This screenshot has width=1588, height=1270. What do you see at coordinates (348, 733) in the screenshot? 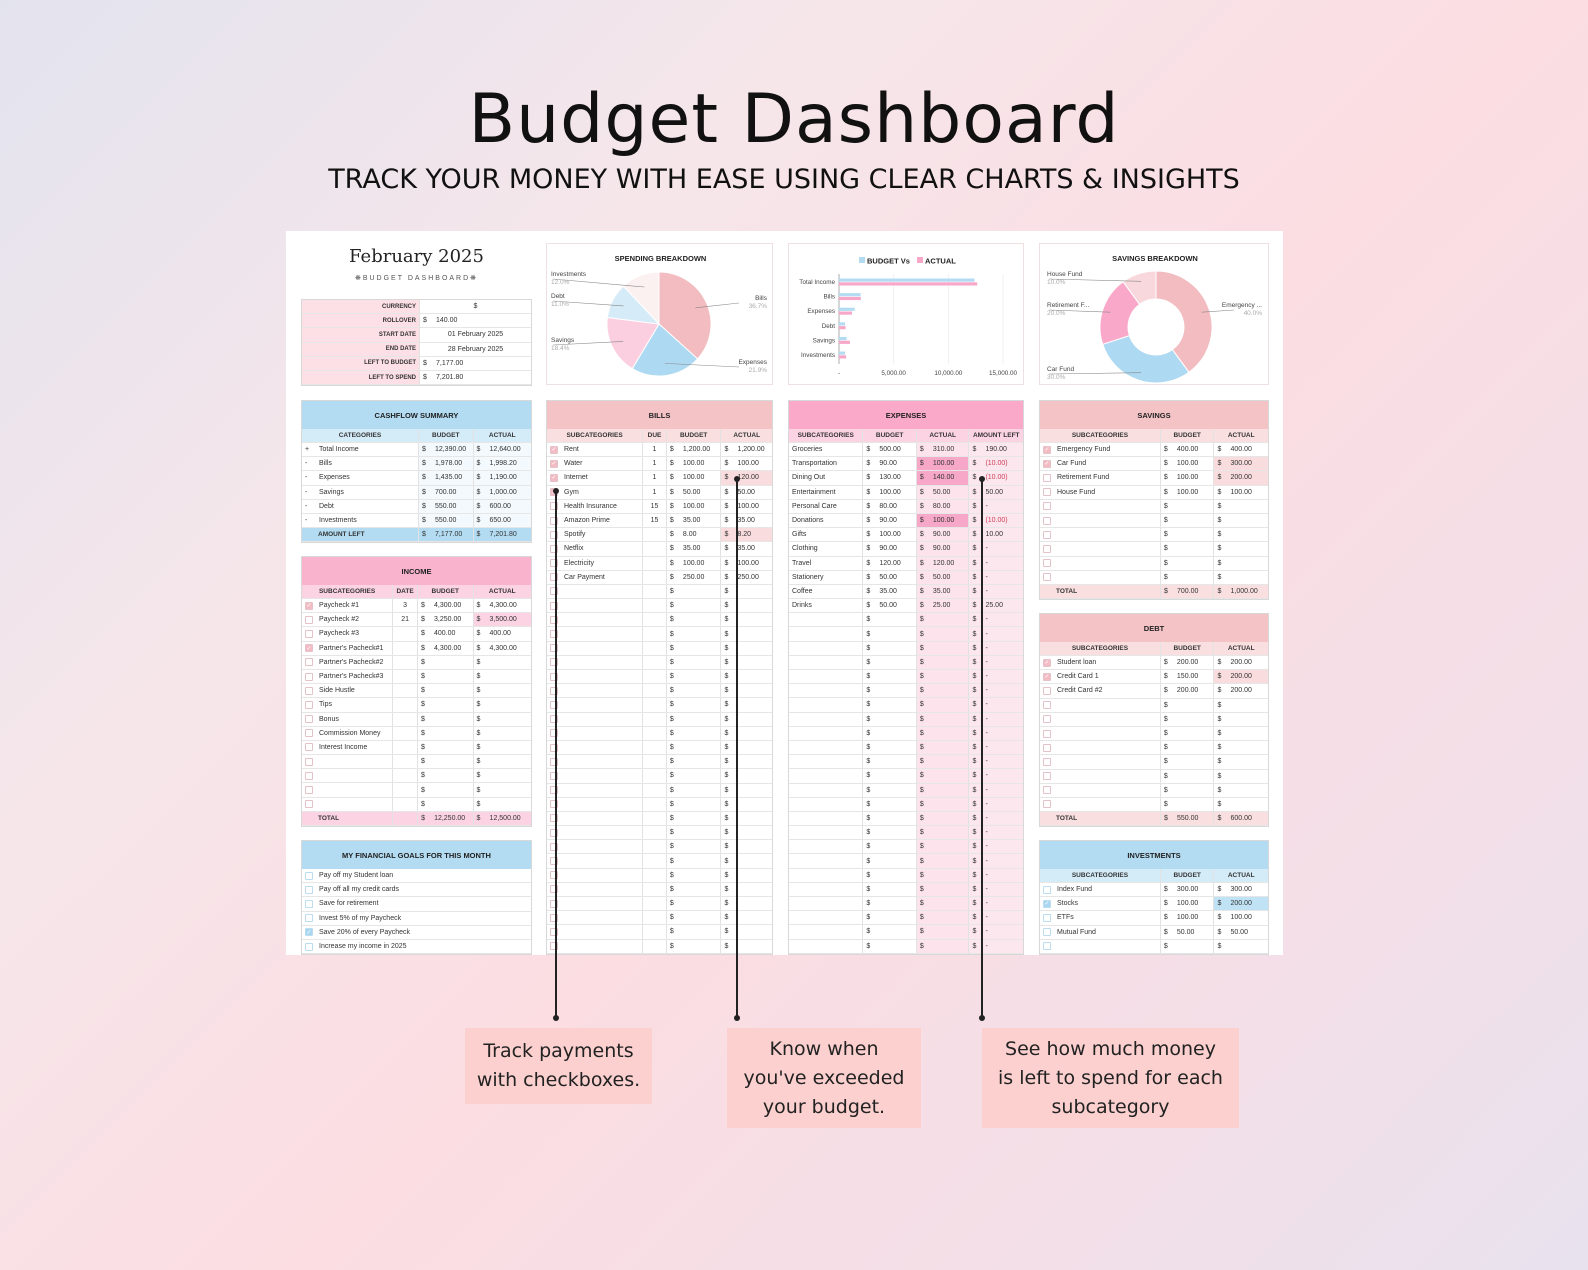
I see `table-cell: Commission Money` at bounding box center [348, 733].